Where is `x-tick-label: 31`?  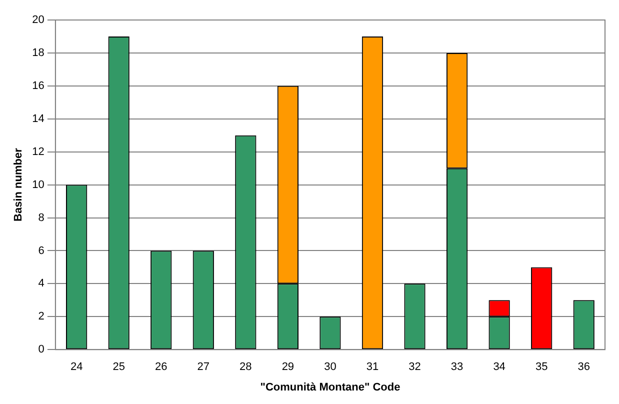
x-tick-label: 31 is located at coordinates (372, 367).